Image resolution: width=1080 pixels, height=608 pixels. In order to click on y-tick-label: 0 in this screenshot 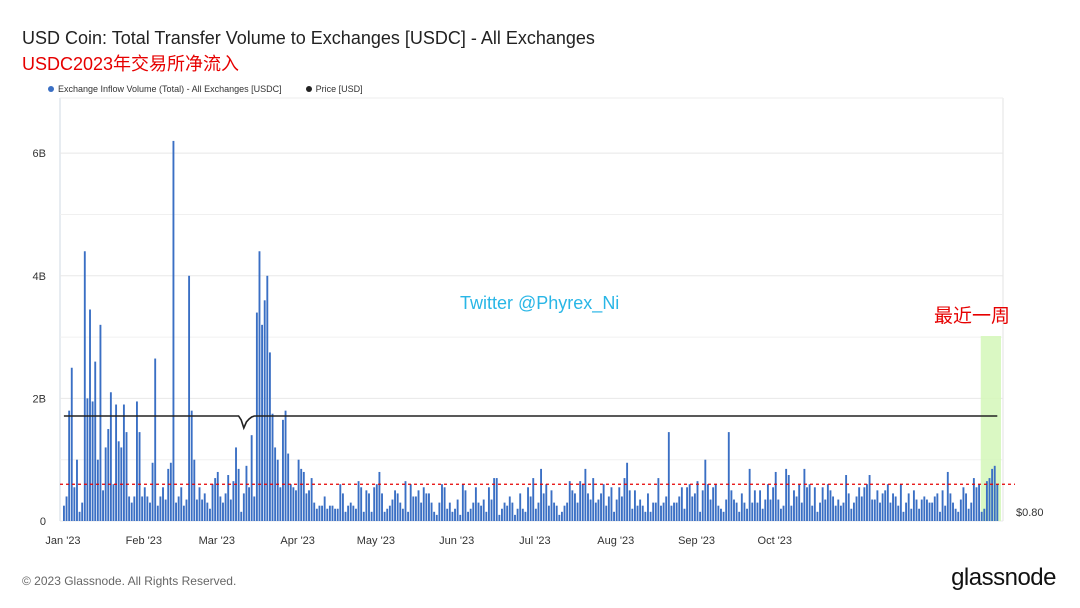, I will do `click(43, 522)`.